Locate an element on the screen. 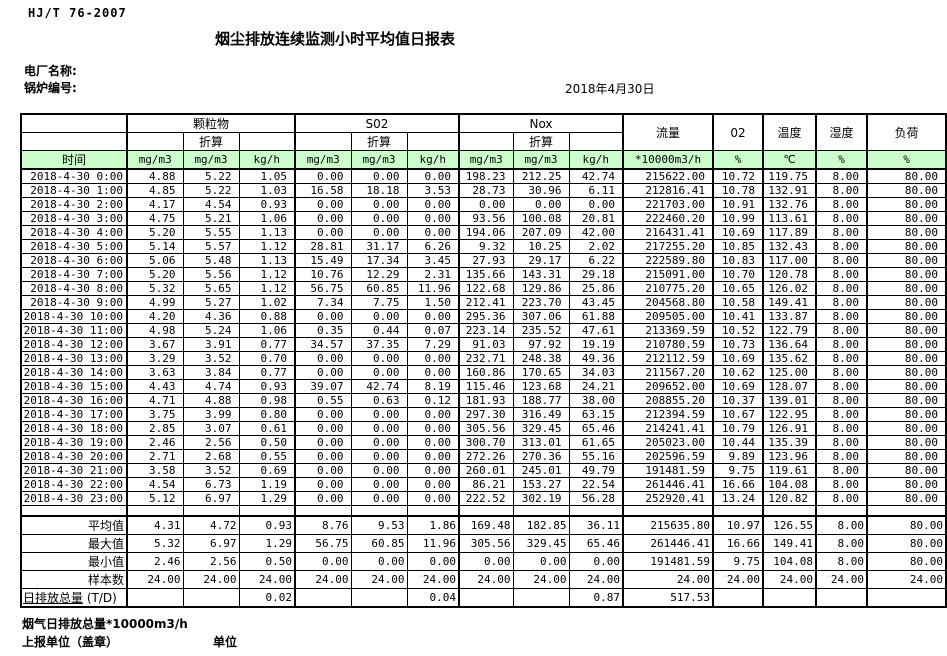 The width and height of the screenshot is (947, 656). value-cell: 11.96 is located at coordinates (433, 288).